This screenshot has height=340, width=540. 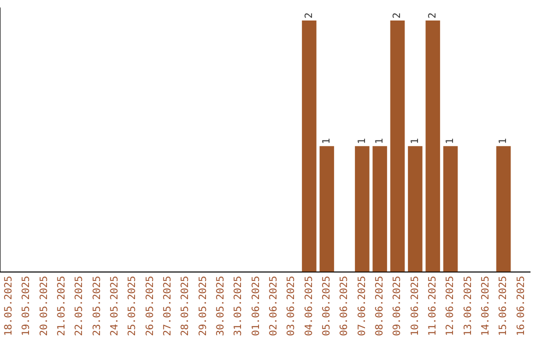 What do you see at coordinates (168, 306) in the screenshot?
I see `x-tick-label: 27.05.2025` at bounding box center [168, 306].